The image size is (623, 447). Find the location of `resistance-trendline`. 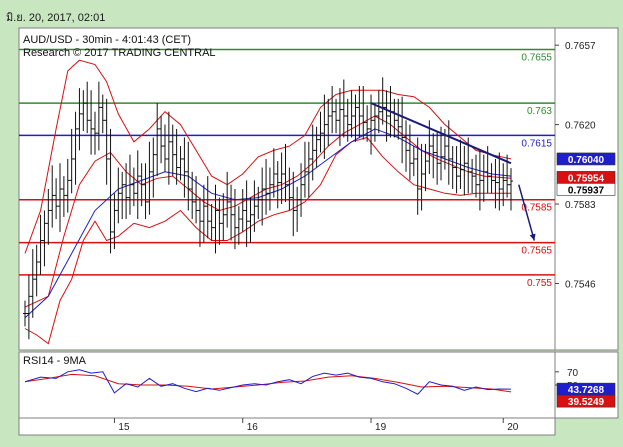

resistance-trendline is located at coordinates (441, 133).